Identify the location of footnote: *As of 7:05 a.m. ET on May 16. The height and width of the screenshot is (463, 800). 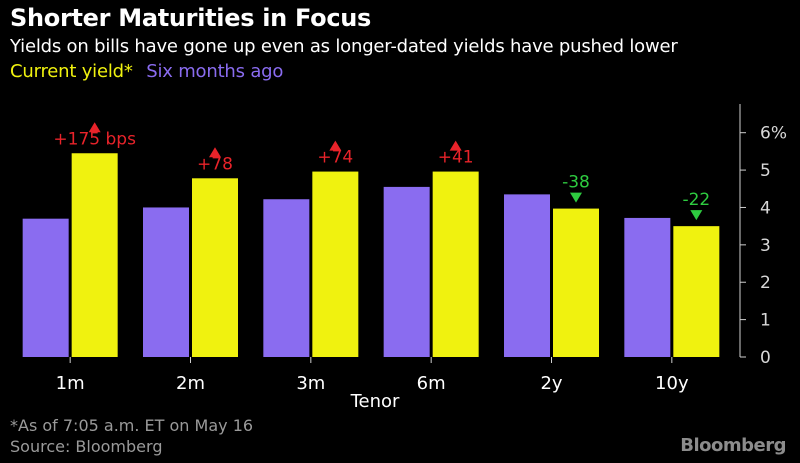
(132, 425).